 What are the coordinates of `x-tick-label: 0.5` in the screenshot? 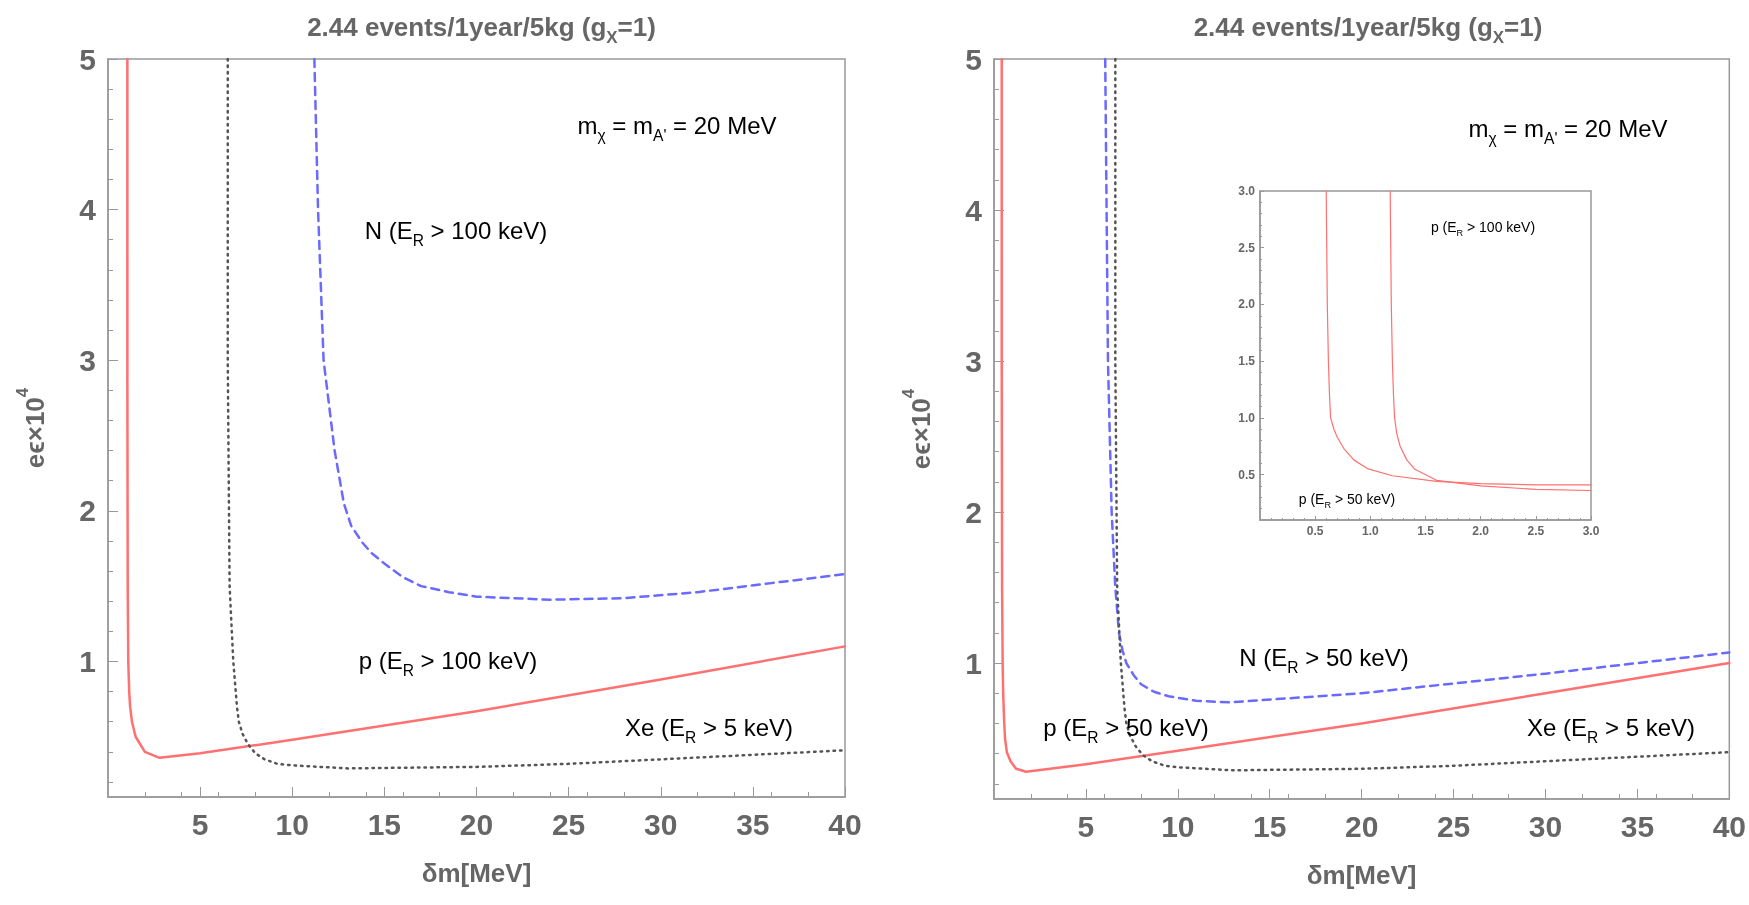 It's located at (1315, 531).